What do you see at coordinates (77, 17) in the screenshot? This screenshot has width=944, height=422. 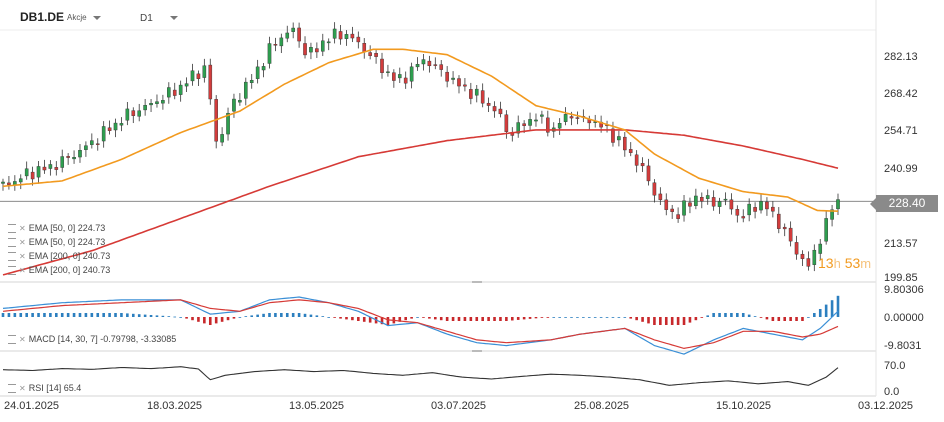 I see `instrument-type-label: Akcje` at bounding box center [77, 17].